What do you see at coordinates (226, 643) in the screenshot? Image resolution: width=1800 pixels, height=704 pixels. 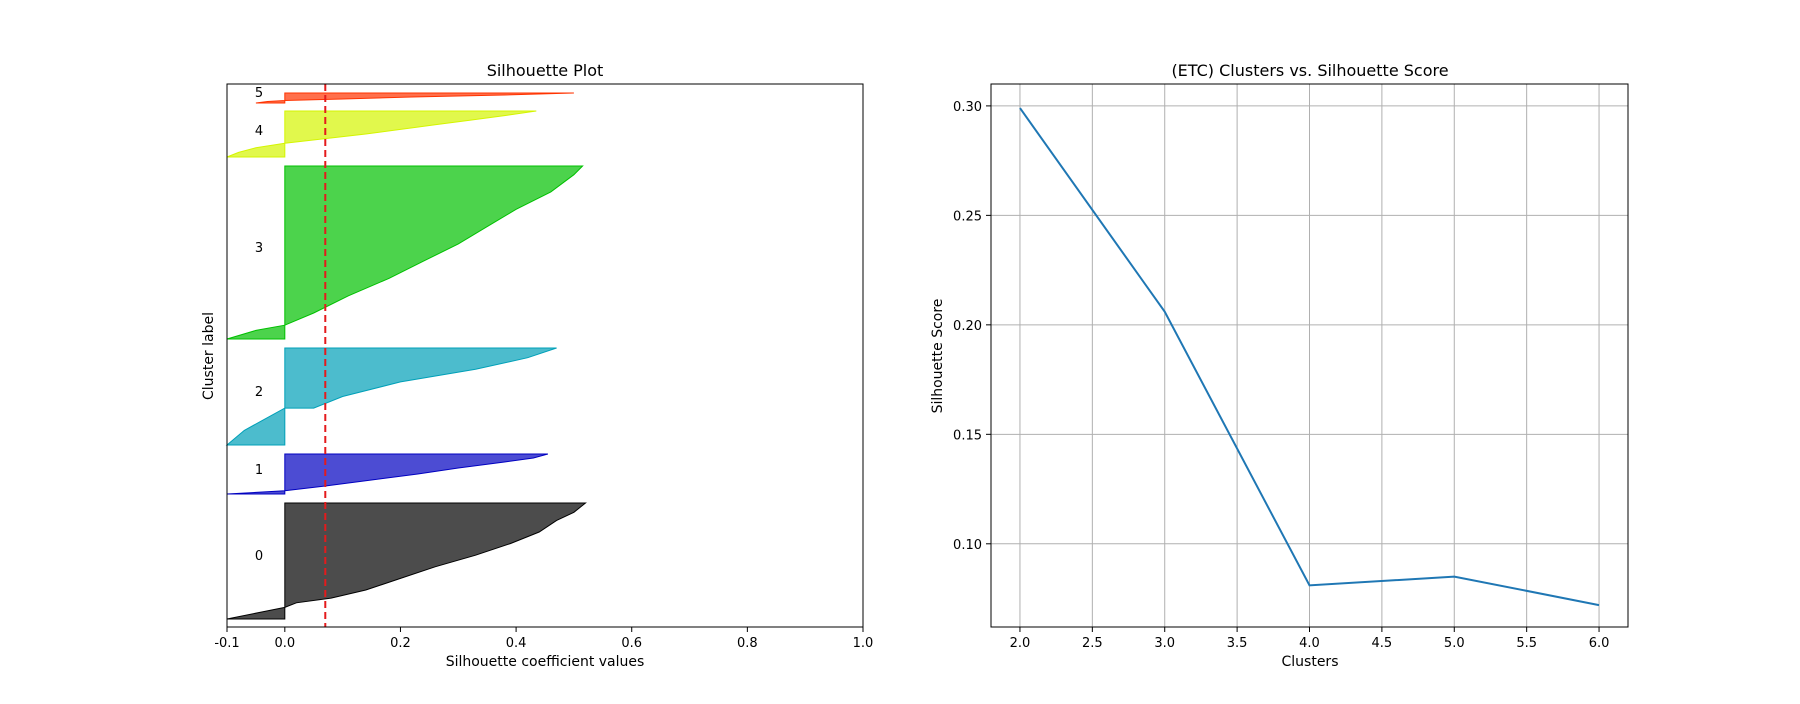 I see `left-x-tick-label: -0.1` at bounding box center [226, 643].